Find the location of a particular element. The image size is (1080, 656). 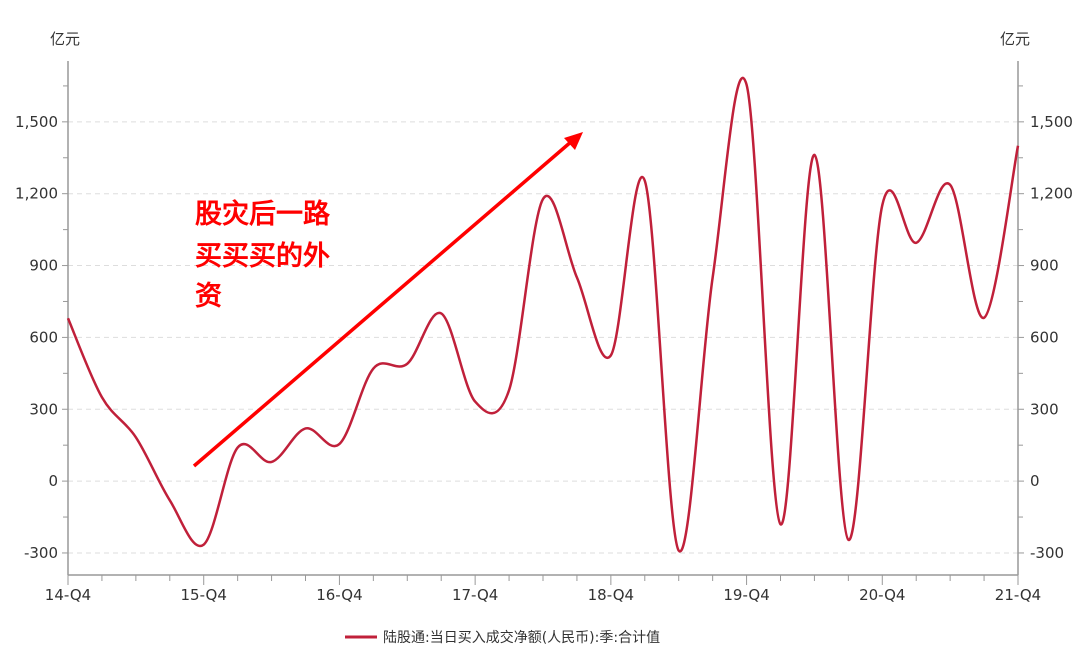

y-axis-unit-right: 亿元 is located at coordinates (1015, 39).